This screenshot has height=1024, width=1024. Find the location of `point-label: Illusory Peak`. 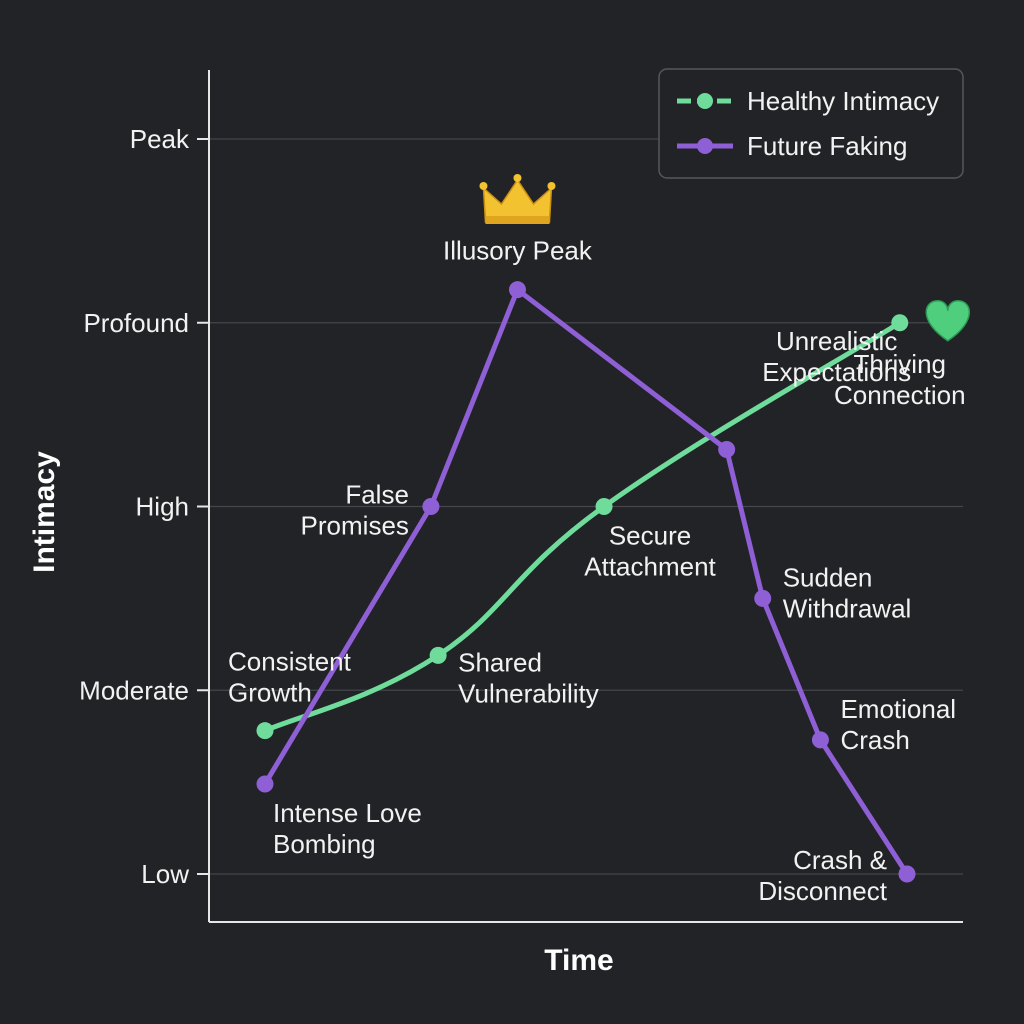

point-label: Illusory Peak is located at coordinates (518, 251).